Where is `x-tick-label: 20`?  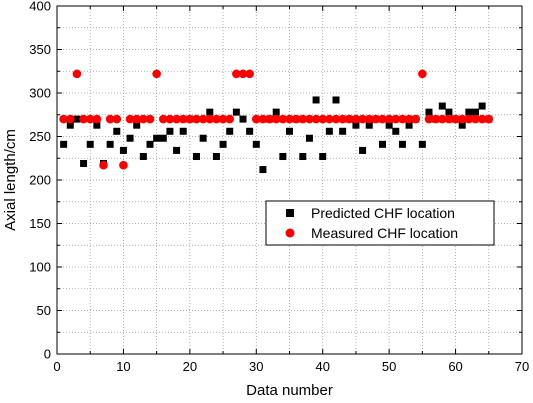 x-tick-label: 20 is located at coordinates (190, 366).